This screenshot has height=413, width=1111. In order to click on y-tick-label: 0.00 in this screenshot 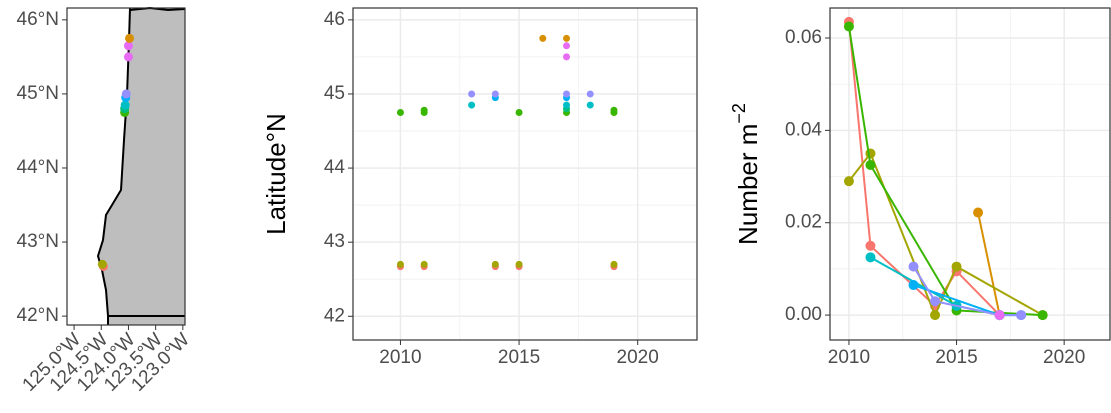, I will do `click(803, 314)`.